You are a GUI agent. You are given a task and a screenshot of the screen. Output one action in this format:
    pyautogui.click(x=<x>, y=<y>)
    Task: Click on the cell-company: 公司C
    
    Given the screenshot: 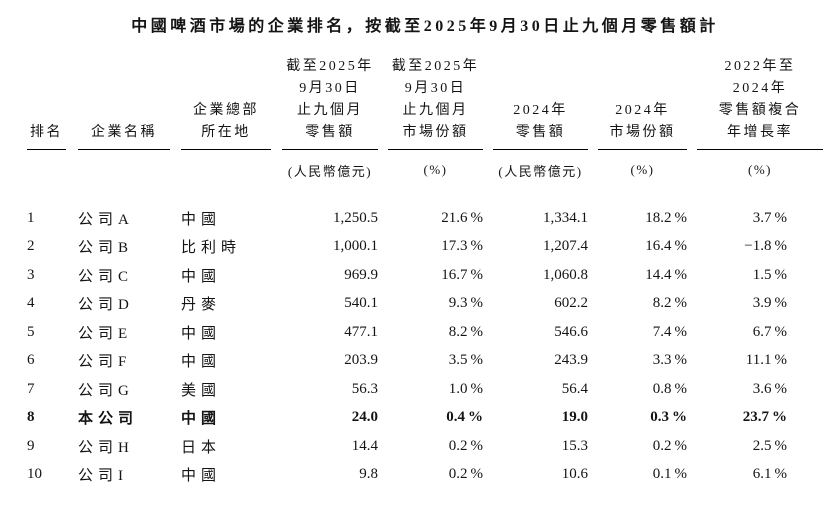 What is the action you would take?
    pyautogui.click(x=106, y=276)
    